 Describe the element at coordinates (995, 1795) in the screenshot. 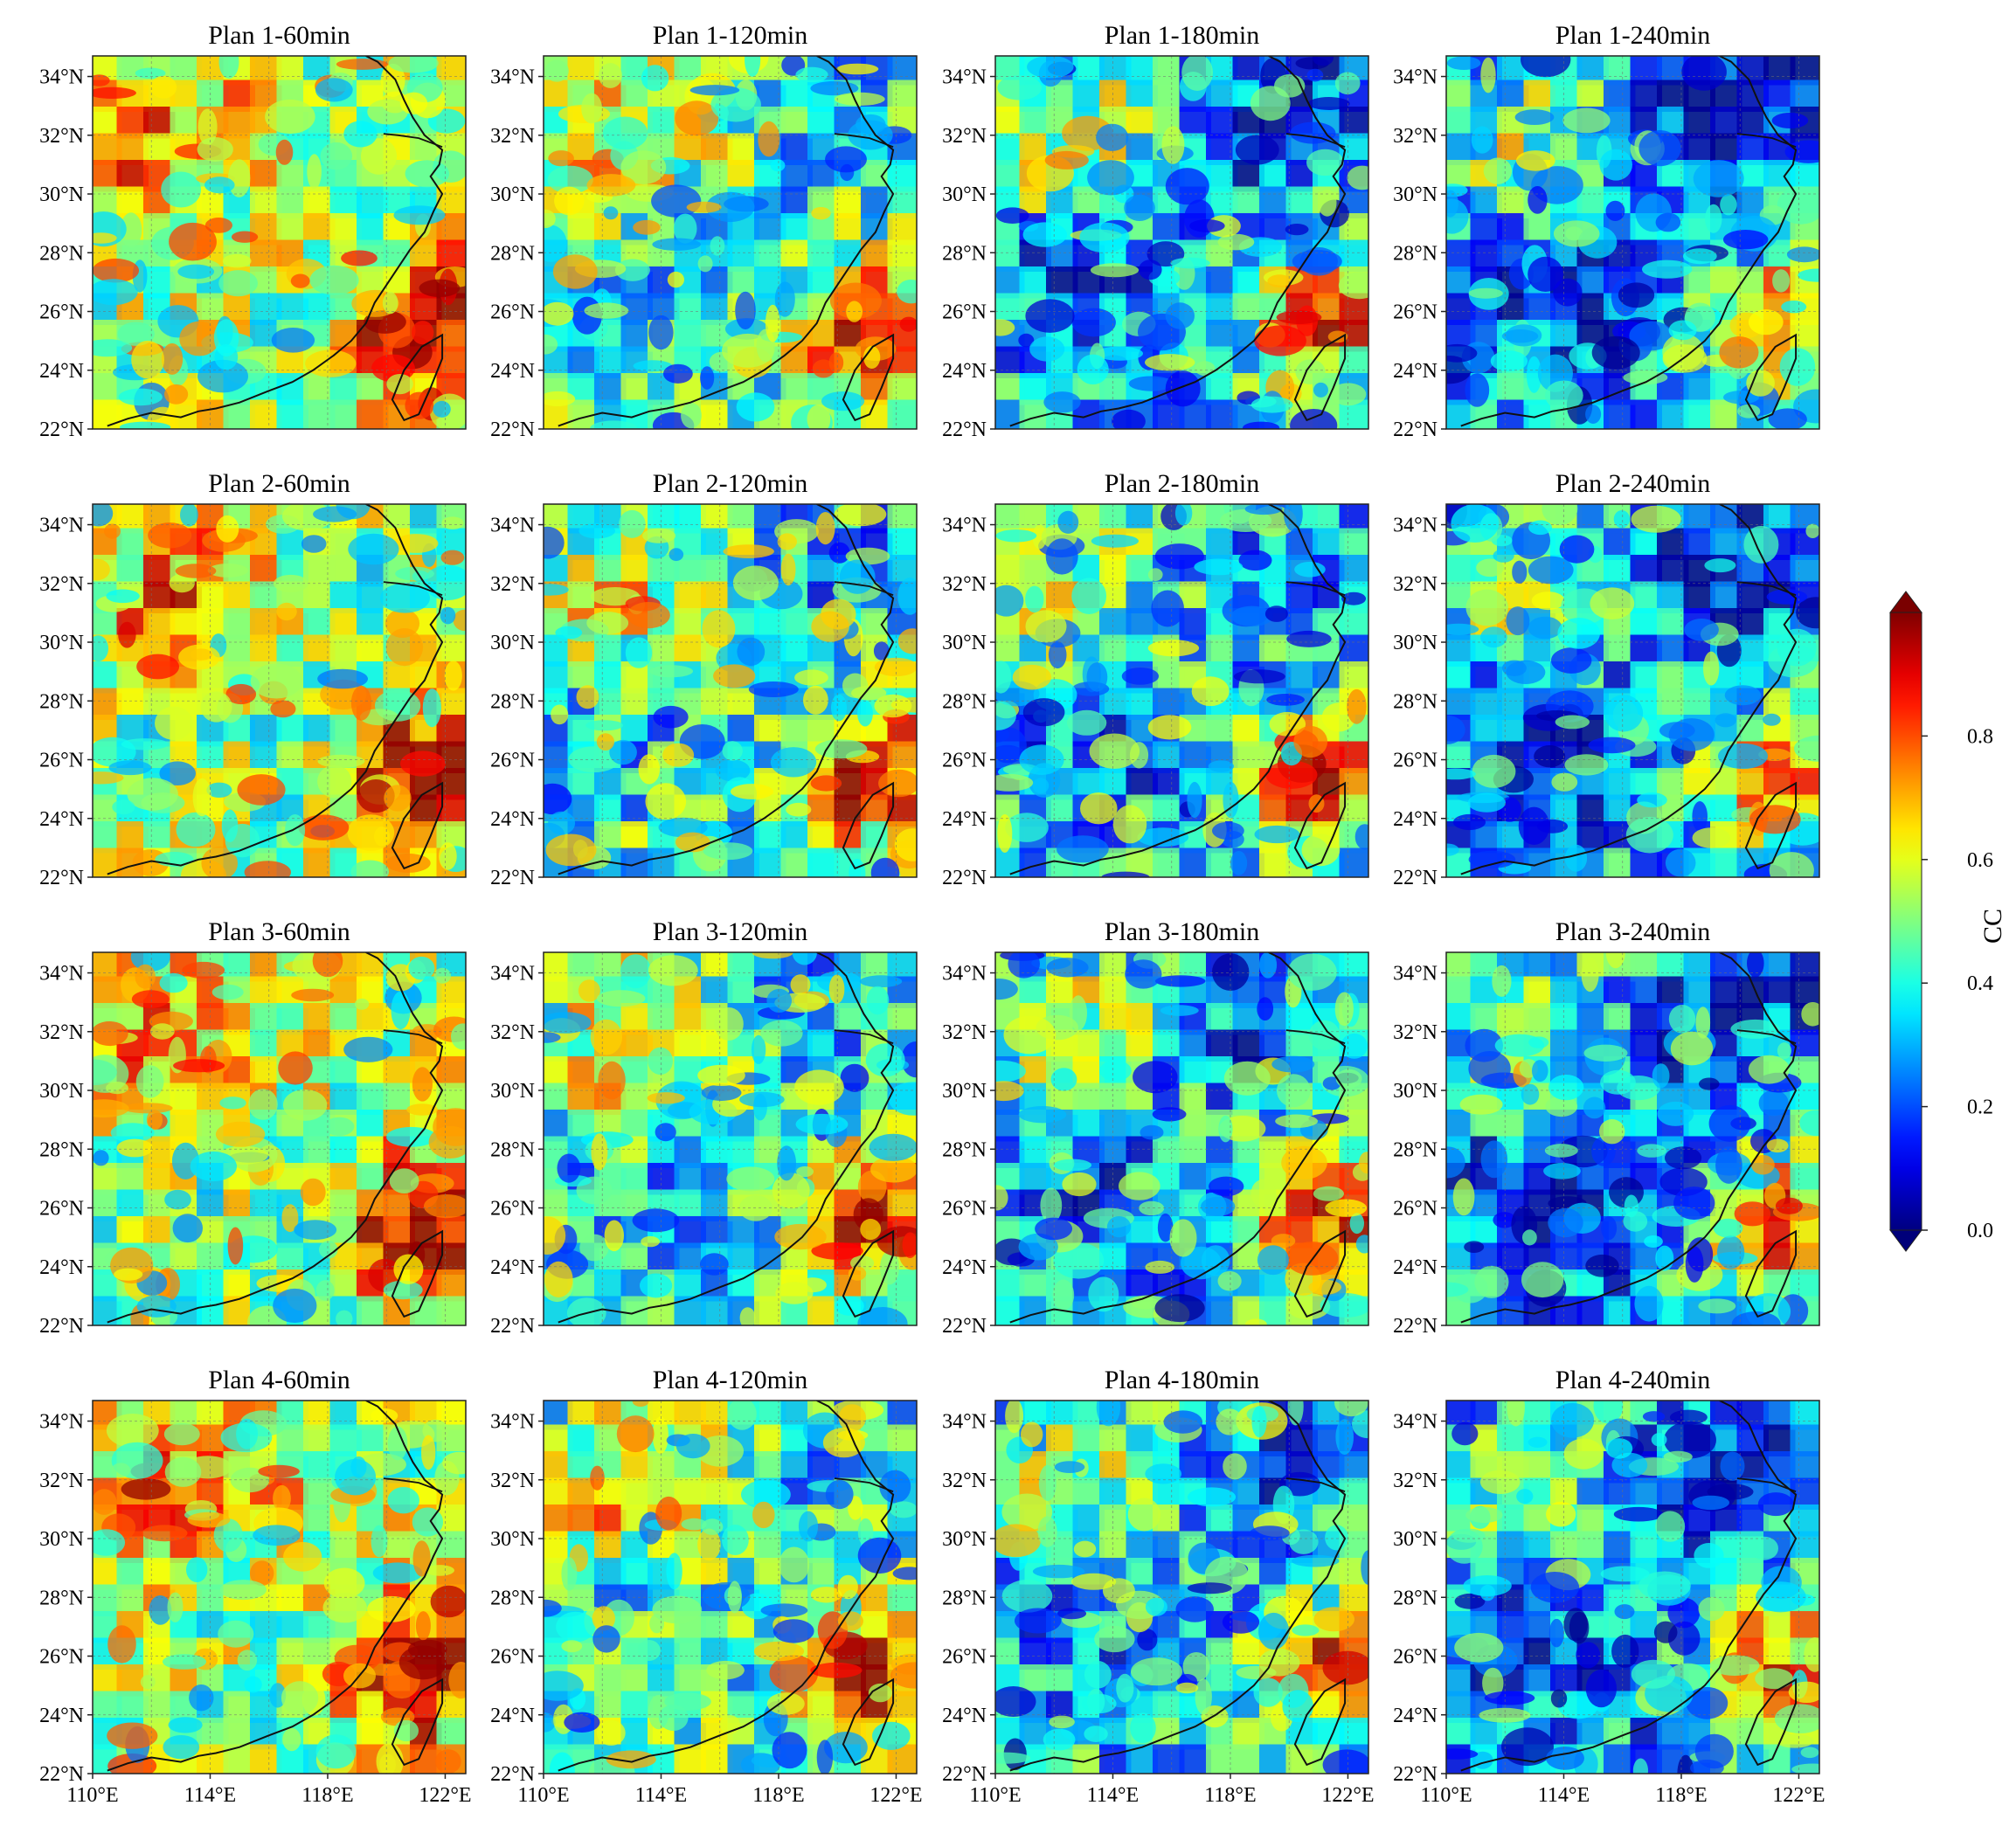

I see `lon-tick-label: 110°E` at that location.